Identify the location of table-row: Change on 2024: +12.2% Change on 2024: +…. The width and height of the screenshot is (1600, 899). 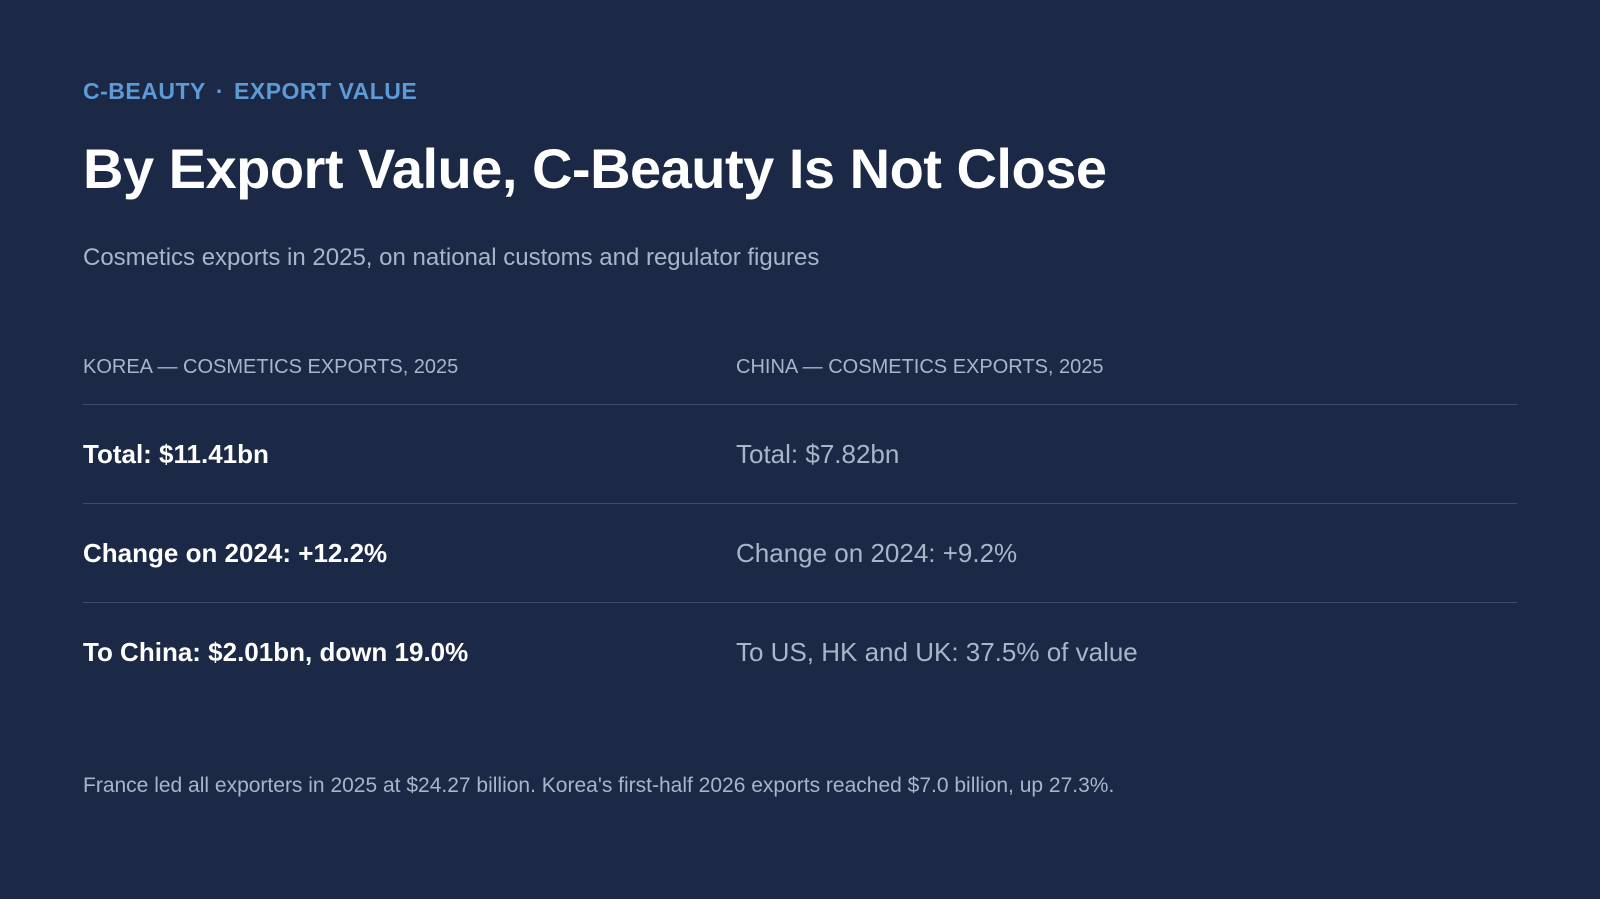
(800, 553).